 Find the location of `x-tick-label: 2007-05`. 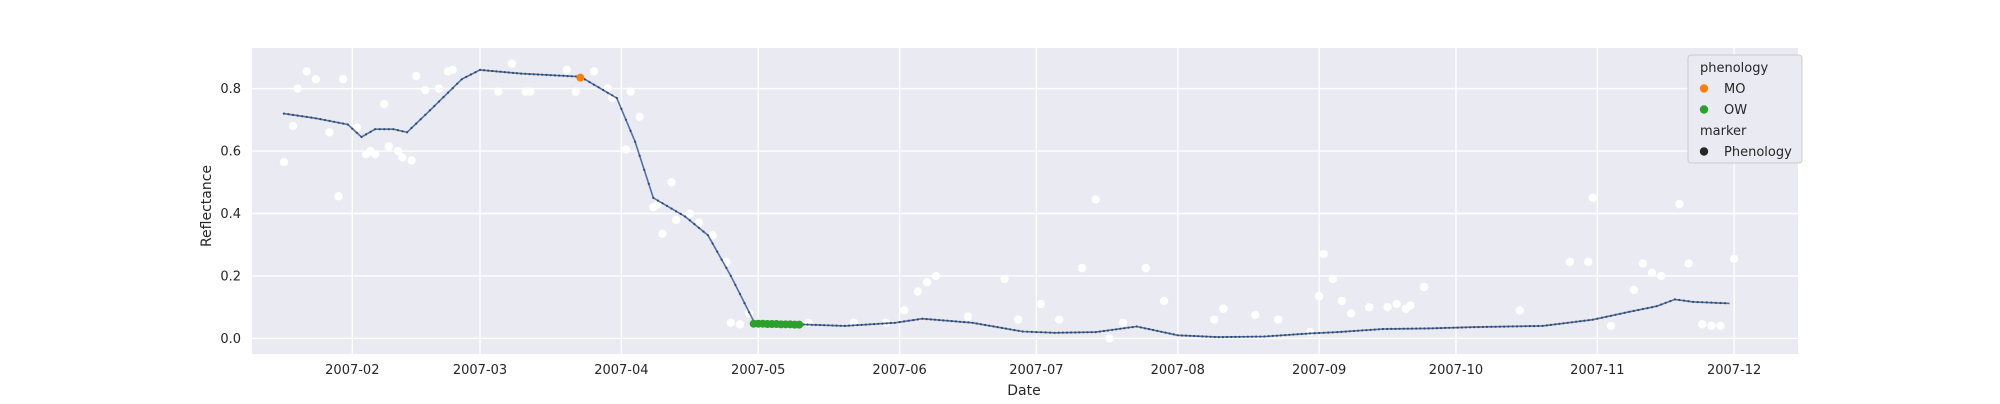

x-tick-label: 2007-05 is located at coordinates (758, 370).